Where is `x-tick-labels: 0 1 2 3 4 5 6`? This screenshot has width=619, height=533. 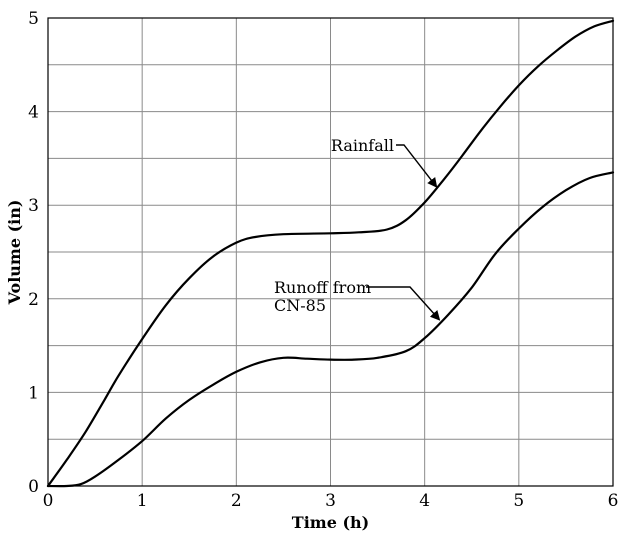 x-tick-labels: 0 1 2 3 4 5 6 is located at coordinates (331, 501).